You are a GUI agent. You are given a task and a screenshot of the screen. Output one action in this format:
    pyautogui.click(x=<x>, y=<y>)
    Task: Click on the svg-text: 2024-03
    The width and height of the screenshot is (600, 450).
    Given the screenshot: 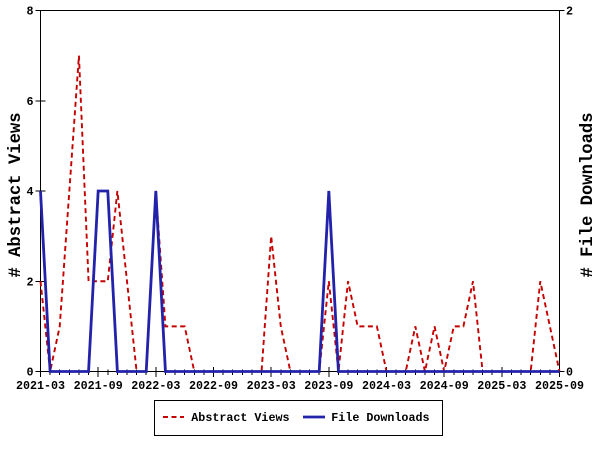 What is the action you would take?
    pyautogui.click(x=386, y=386)
    